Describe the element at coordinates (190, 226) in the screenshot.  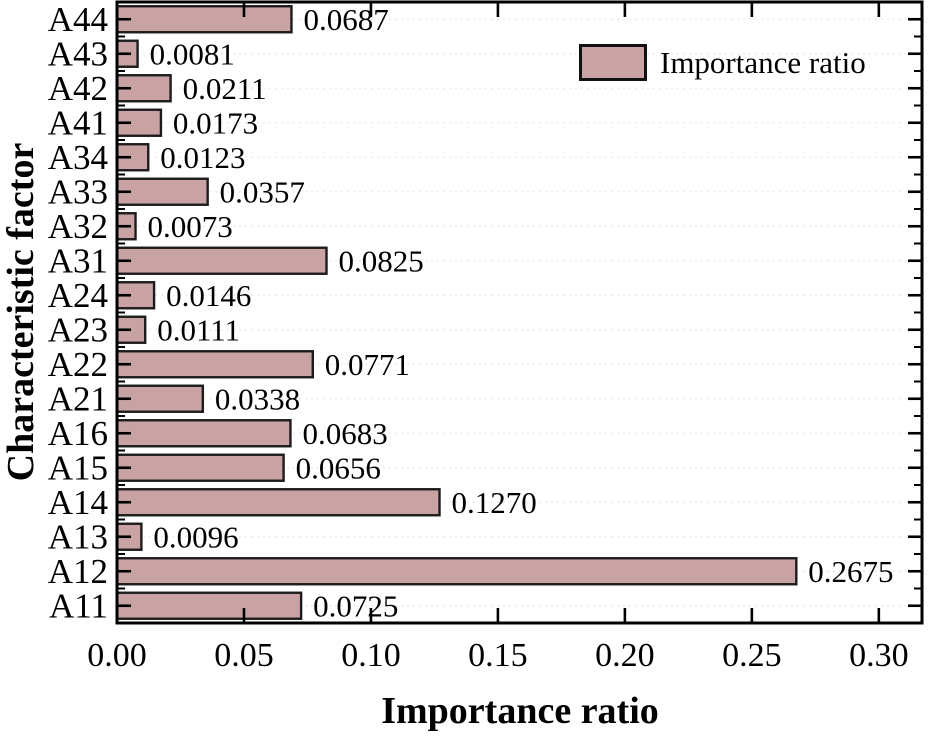
I see `bar-value-label: 0.0073` at that location.